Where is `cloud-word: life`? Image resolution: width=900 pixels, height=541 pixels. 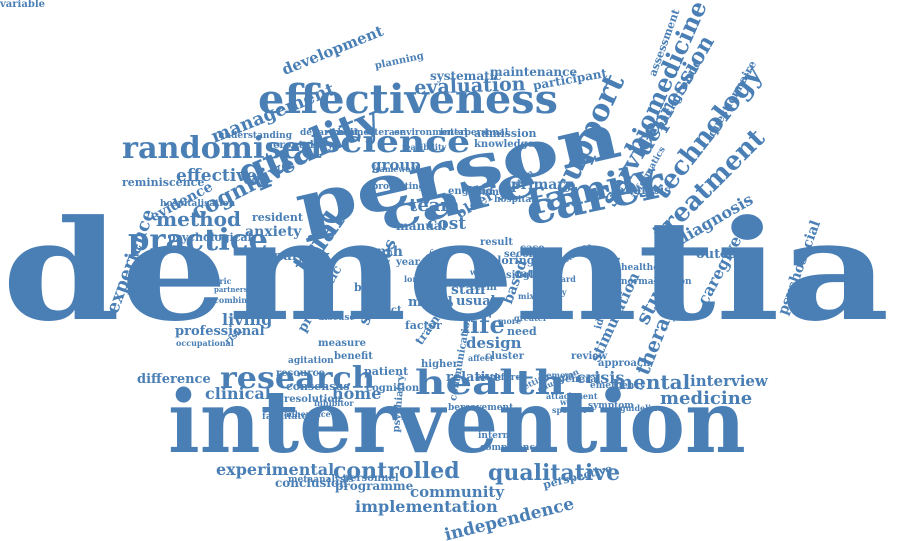 cloud-word: life is located at coordinates (483, 324).